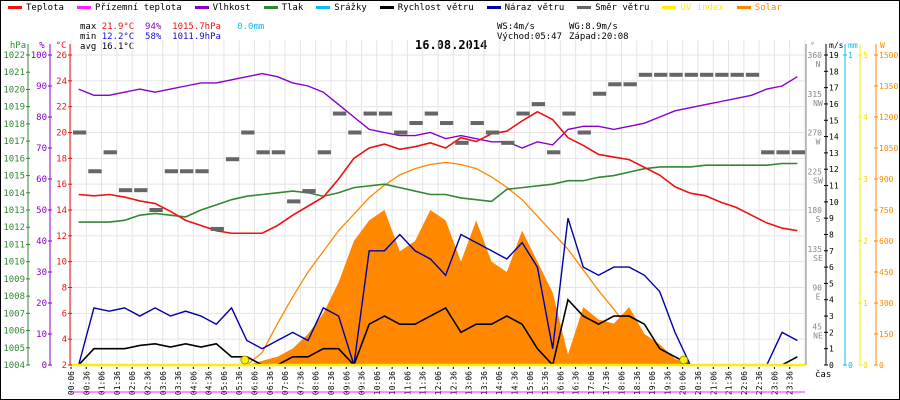  I want to click on temperature-tick-label: 4, so click(64, 340).